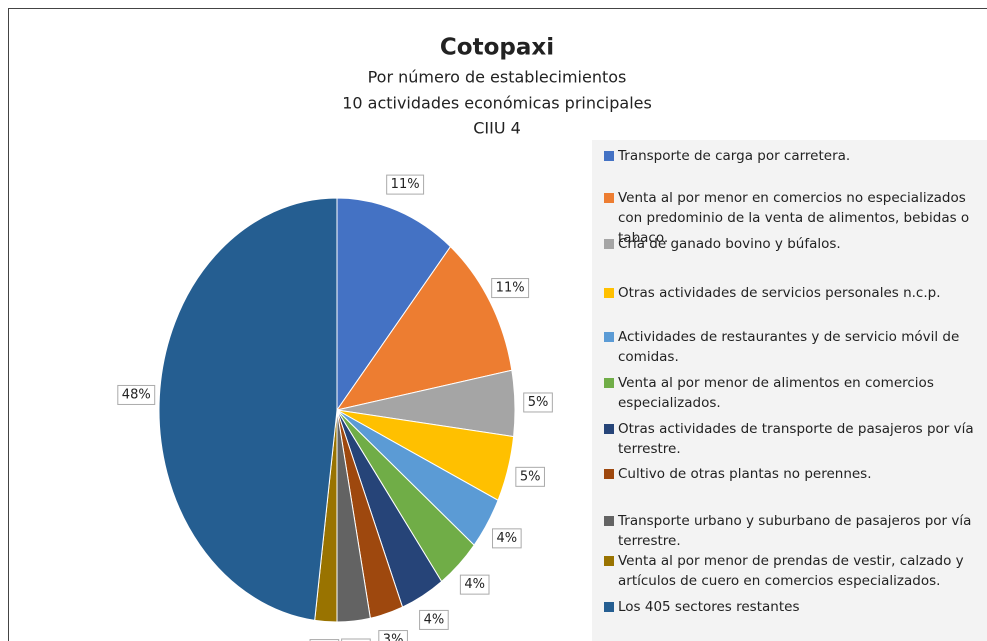  What do you see at coordinates (497, 128) in the screenshot?
I see `chart-subtitle: CIIU 4` at bounding box center [497, 128].